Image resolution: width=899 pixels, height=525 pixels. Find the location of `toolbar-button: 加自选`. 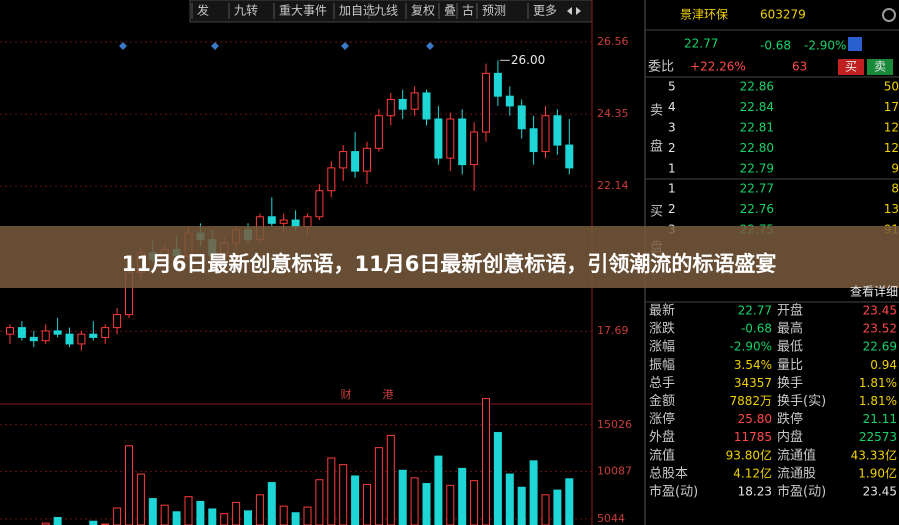

toolbar-button: 加自选 is located at coordinates (357, 11).